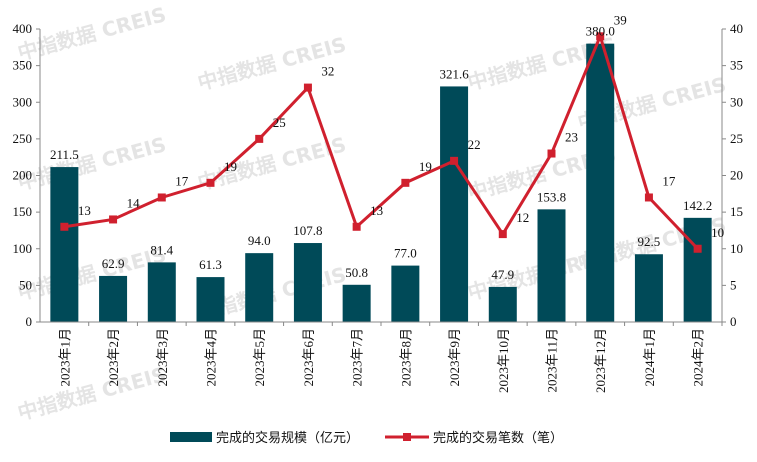 This screenshot has width=757, height=462. Describe the element at coordinates (717, 232) in the screenshot. I see `line-value-label: 10` at that location.